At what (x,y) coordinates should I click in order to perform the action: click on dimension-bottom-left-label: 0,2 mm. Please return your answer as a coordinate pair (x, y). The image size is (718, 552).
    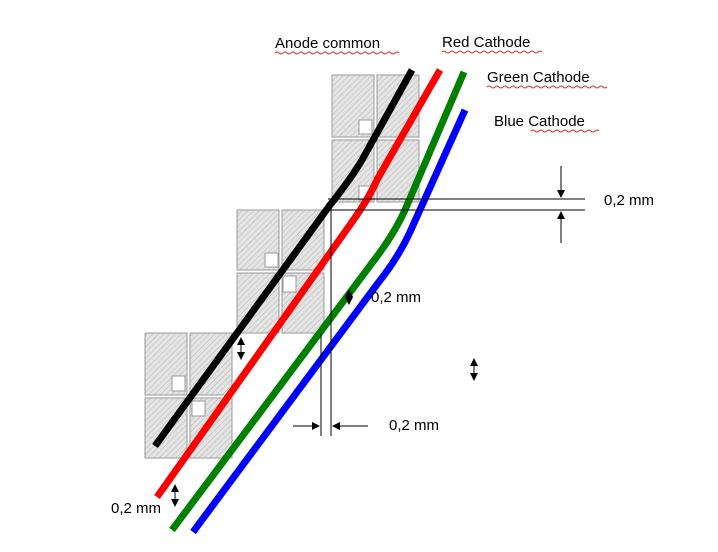
    Looking at the image, I should click on (136, 508).